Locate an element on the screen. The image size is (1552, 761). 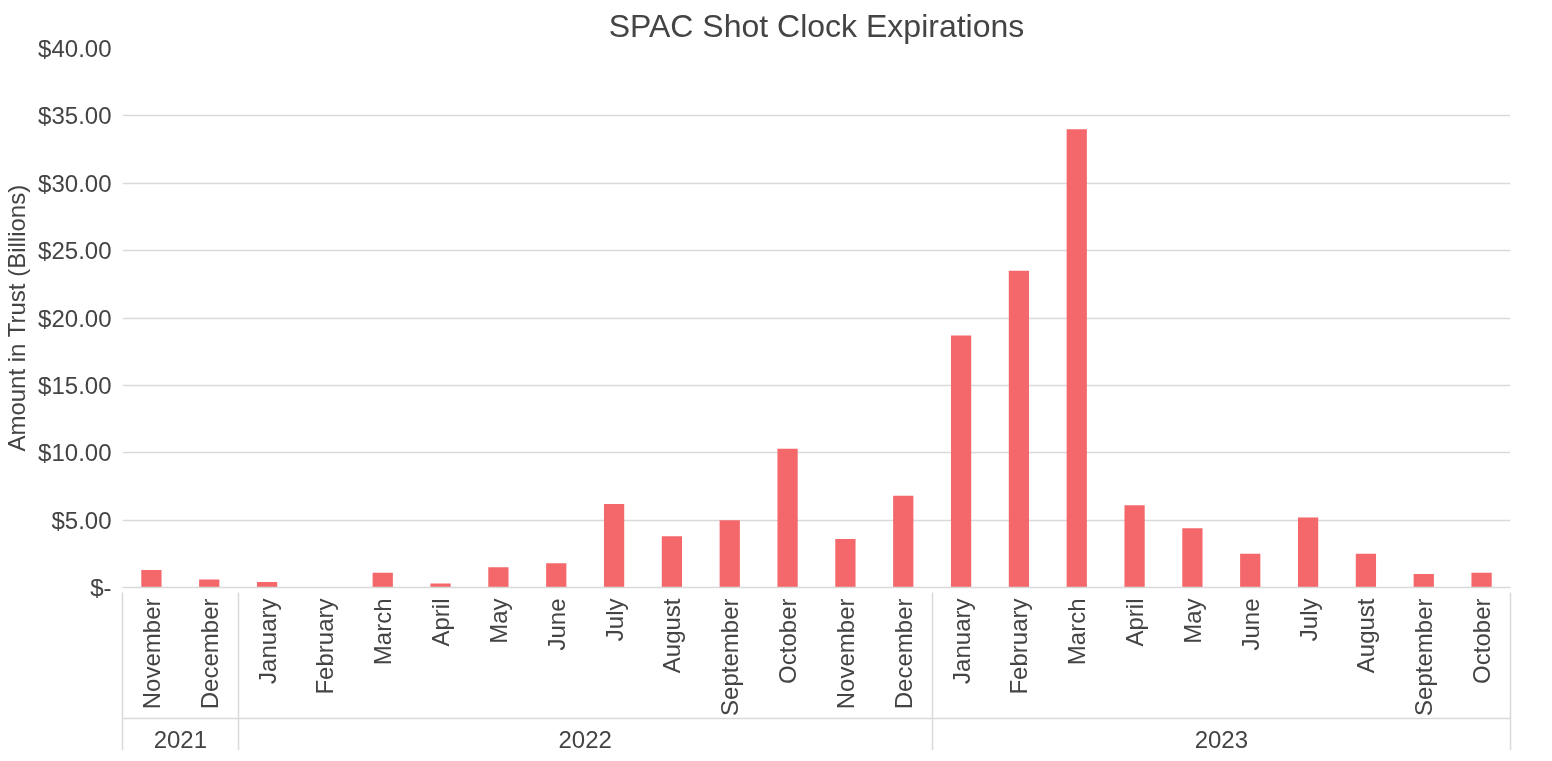
y-tick-label: $- is located at coordinates (101, 587).